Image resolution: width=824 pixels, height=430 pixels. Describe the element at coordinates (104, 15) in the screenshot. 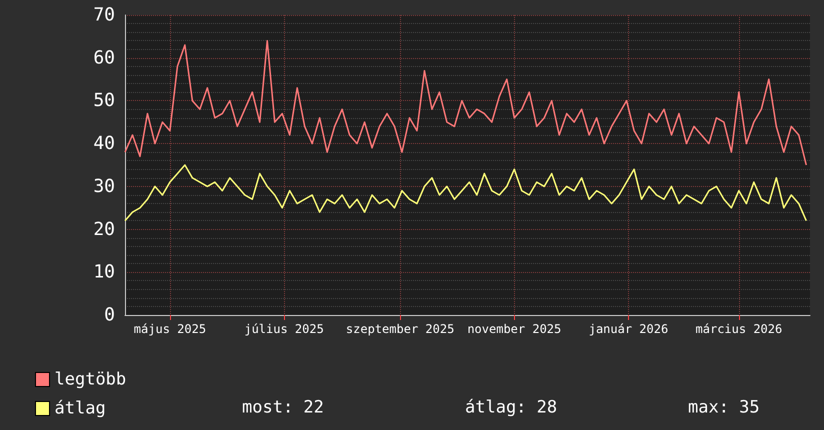

I see `y-tick-label: 70` at that location.